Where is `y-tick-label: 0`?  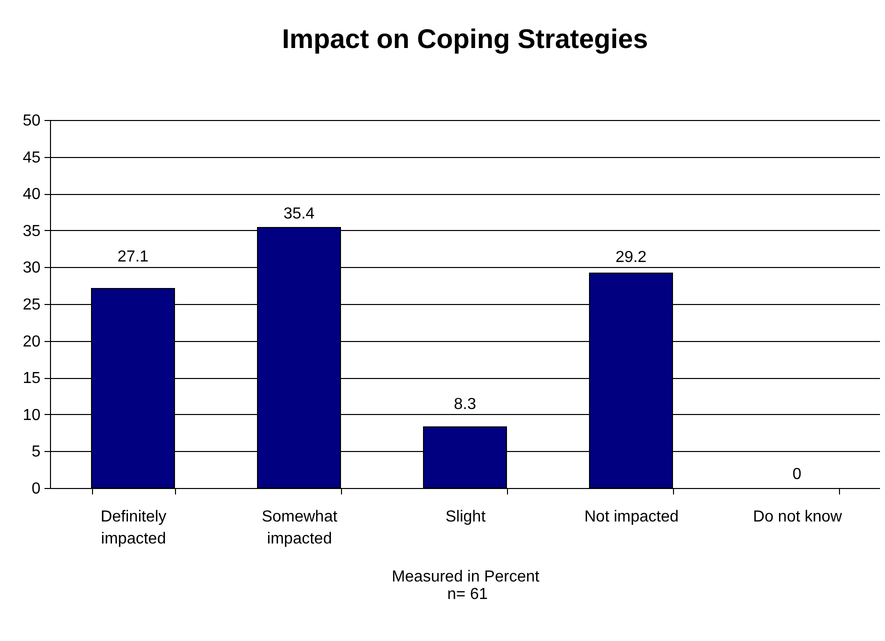
y-tick-label: 0 is located at coordinates (36, 489).